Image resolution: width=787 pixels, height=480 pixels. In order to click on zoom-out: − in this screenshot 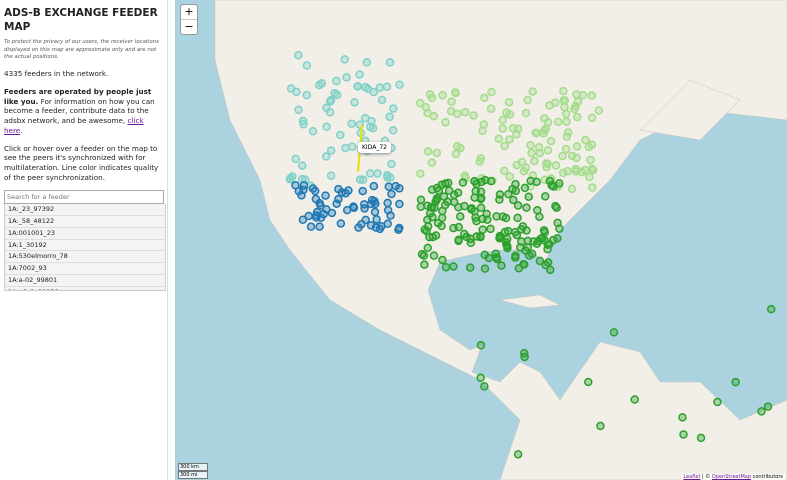, I will do `click(189, 26)`.